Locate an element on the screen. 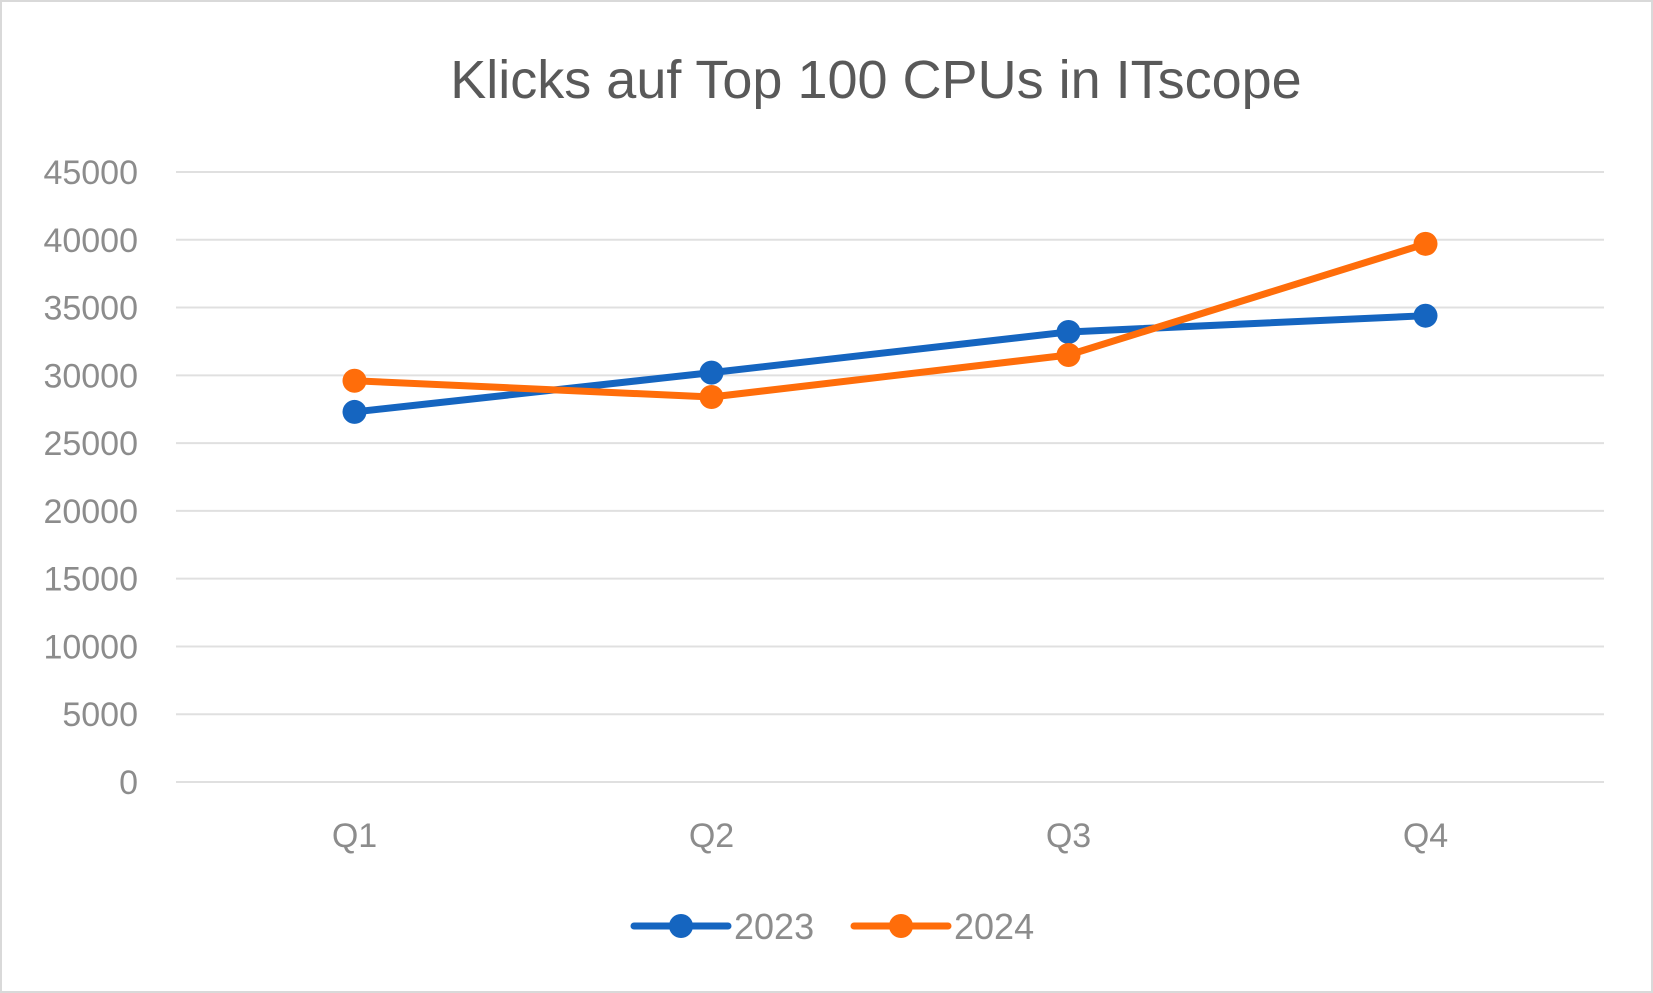  x-axis-ticks: Q1 Q2 Q3 Q4 is located at coordinates (890, 836).